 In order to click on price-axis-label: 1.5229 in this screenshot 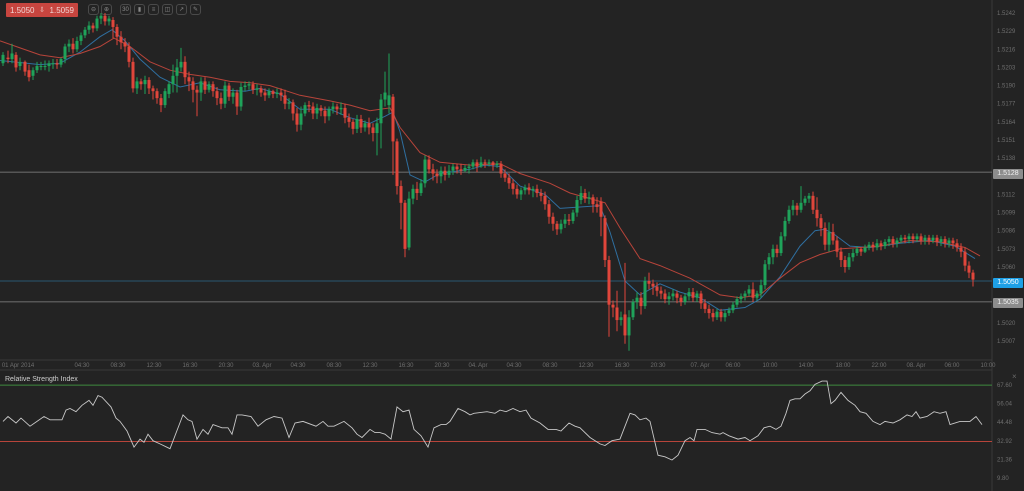, I will do `click(1006, 32)`.